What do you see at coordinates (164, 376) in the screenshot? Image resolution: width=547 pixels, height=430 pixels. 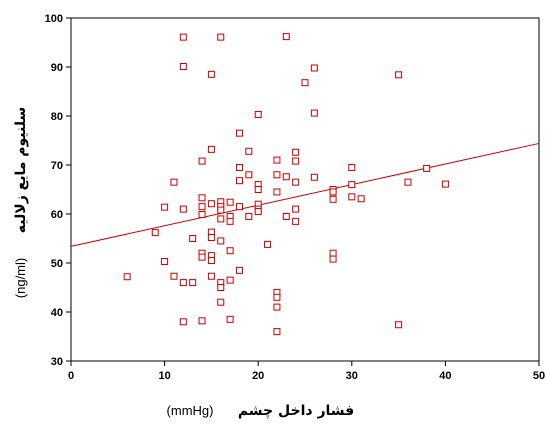 I see `x-tick-label: 10` at bounding box center [164, 376].